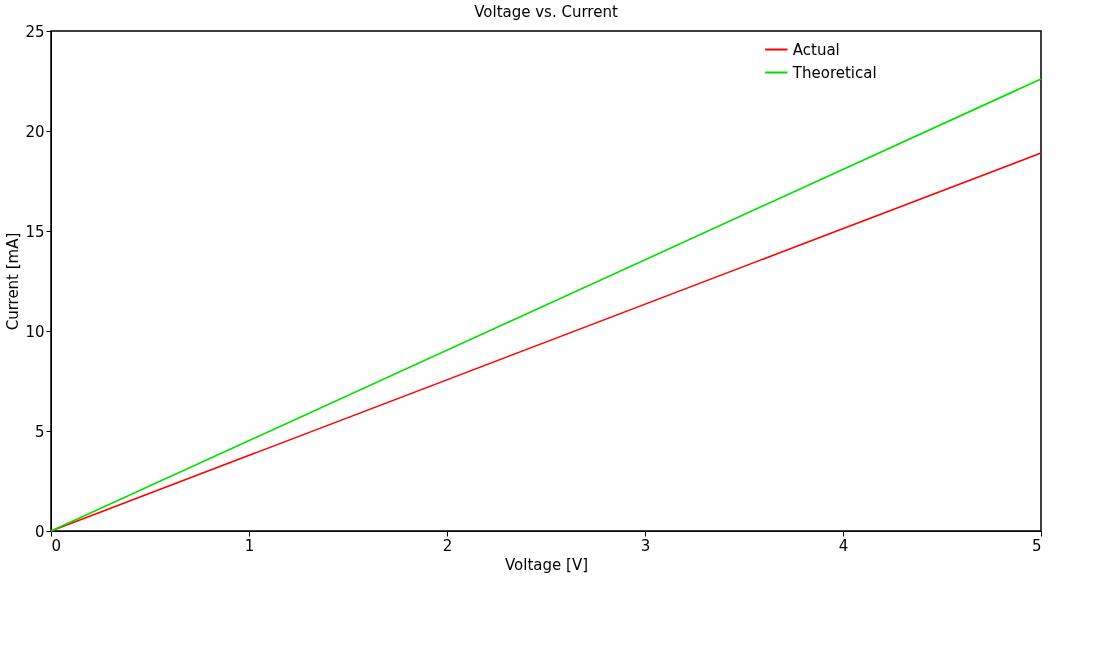  Describe the element at coordinates (645, 545) in the screenshot. I see `x-tick-label: 3` at that location.